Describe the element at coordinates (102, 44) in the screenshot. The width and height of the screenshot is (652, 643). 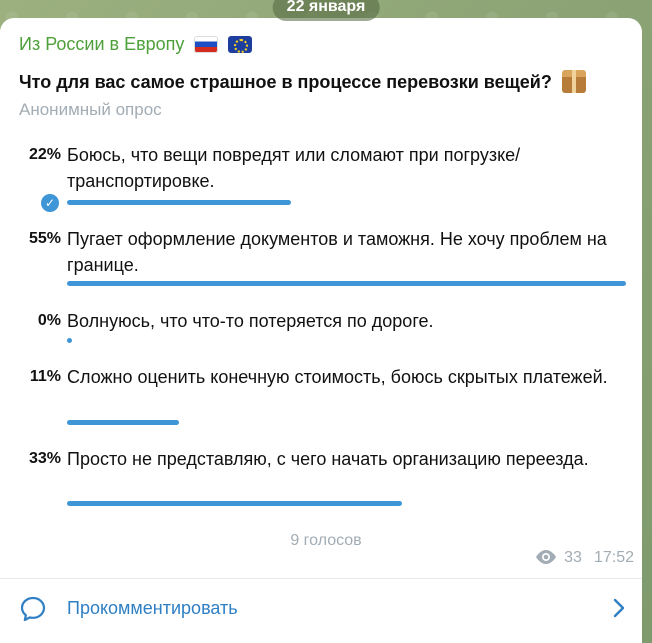
I see `channel-name-text: Из России в Европу` at that location.